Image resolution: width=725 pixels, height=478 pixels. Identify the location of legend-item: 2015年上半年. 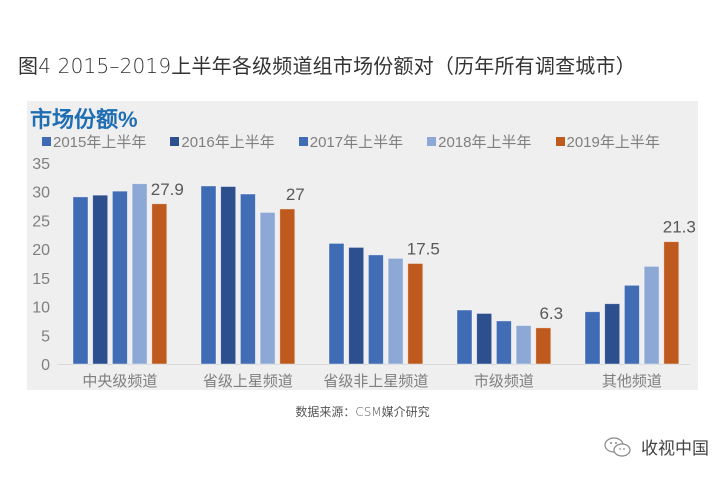
(94, 141).